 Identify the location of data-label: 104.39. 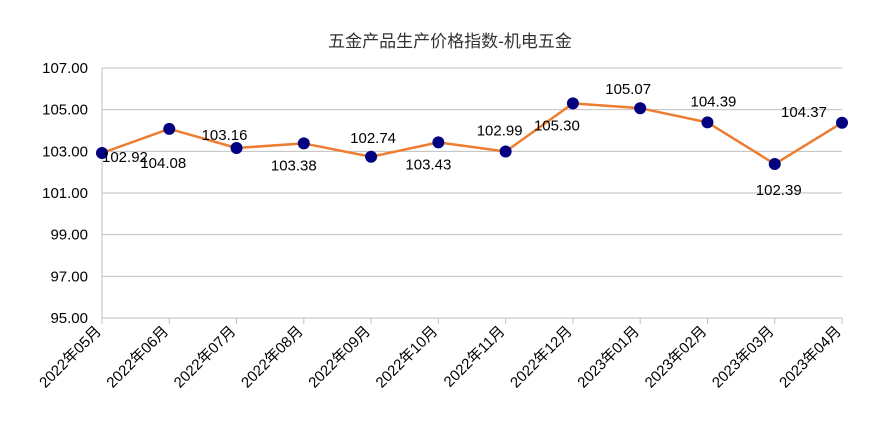
(714, 101).